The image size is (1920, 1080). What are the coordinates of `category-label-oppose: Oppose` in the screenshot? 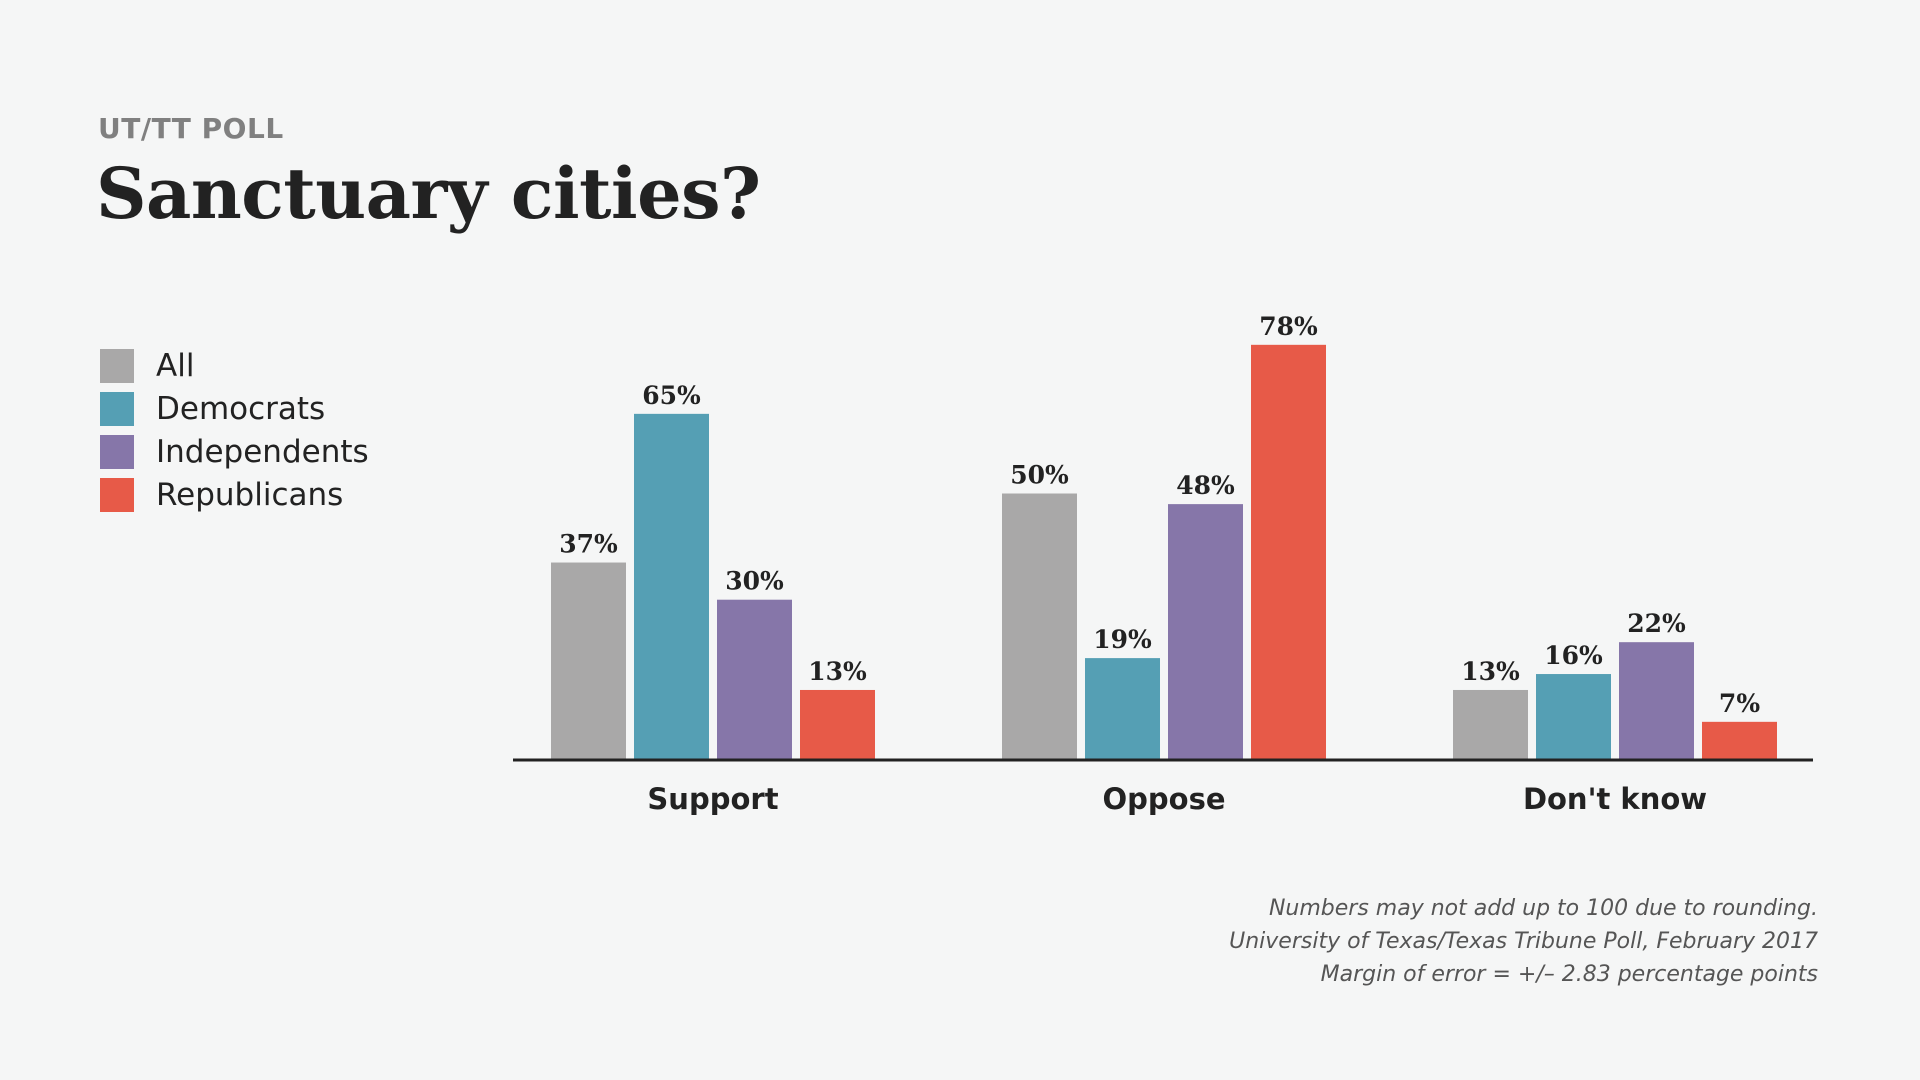 It's located at (1163, 799).